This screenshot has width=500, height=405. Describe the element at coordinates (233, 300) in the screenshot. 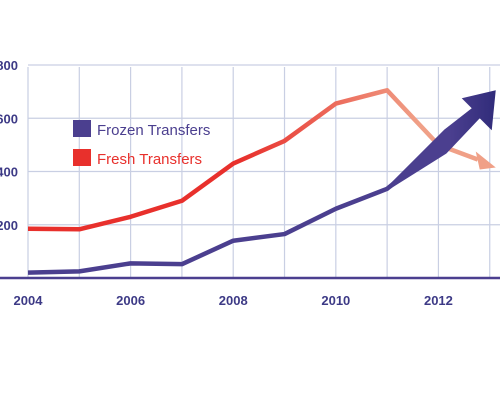

I see `x-tick-label: 2008` at that location.